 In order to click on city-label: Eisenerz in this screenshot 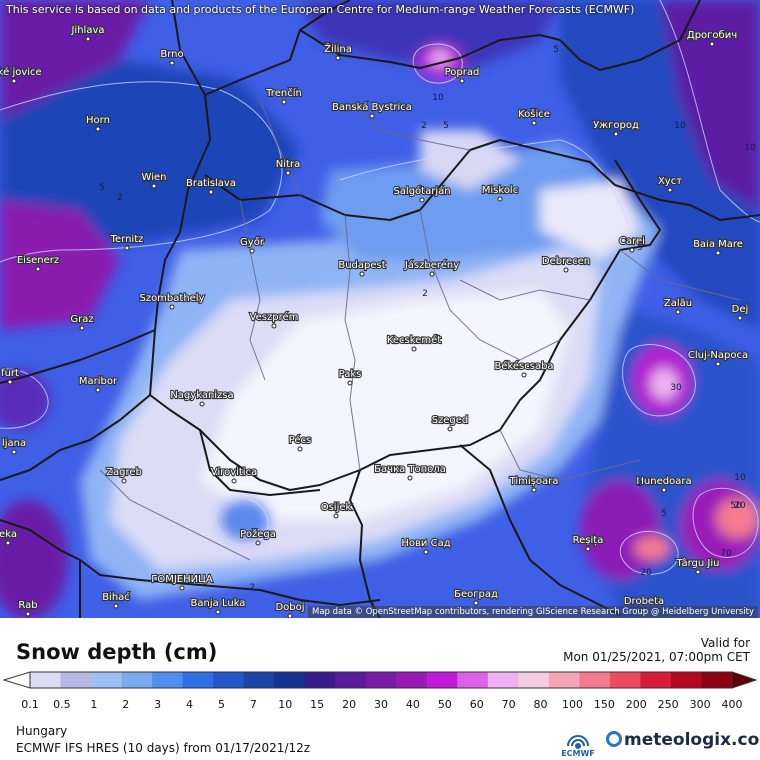, I will do `click(38, 260)`.